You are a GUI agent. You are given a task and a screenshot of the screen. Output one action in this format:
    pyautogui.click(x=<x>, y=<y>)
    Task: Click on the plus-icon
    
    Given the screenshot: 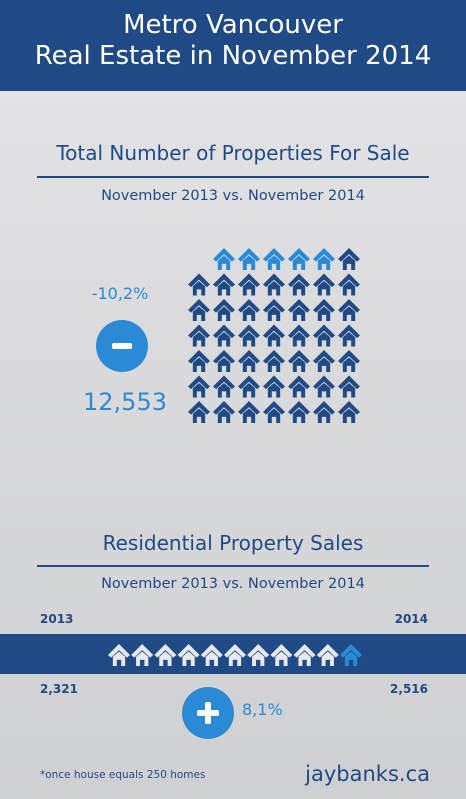 What is the action you would take?
    pyautogui.click(x=208, y=713)
    